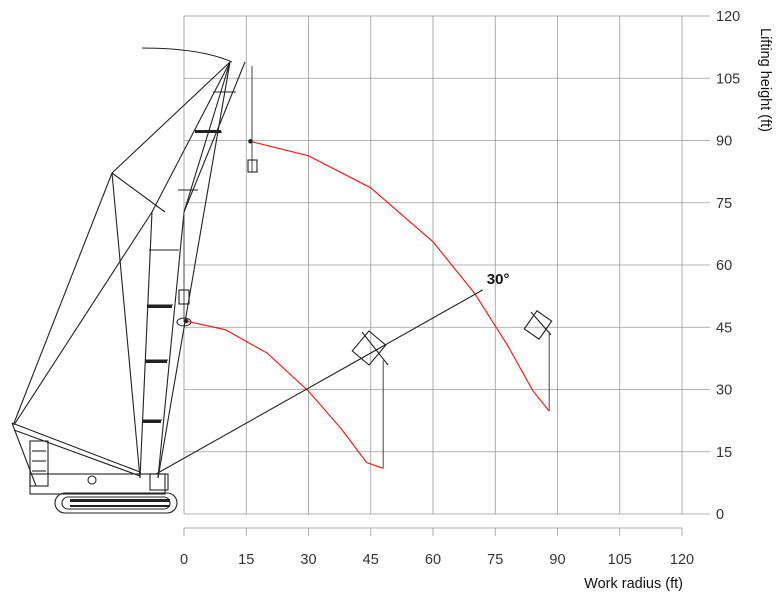 This screenshot has width=778, height=597. What do you see at coordinates (284, 394) in the screenshot?
I see `series-line` at bounding box center [284, 394].